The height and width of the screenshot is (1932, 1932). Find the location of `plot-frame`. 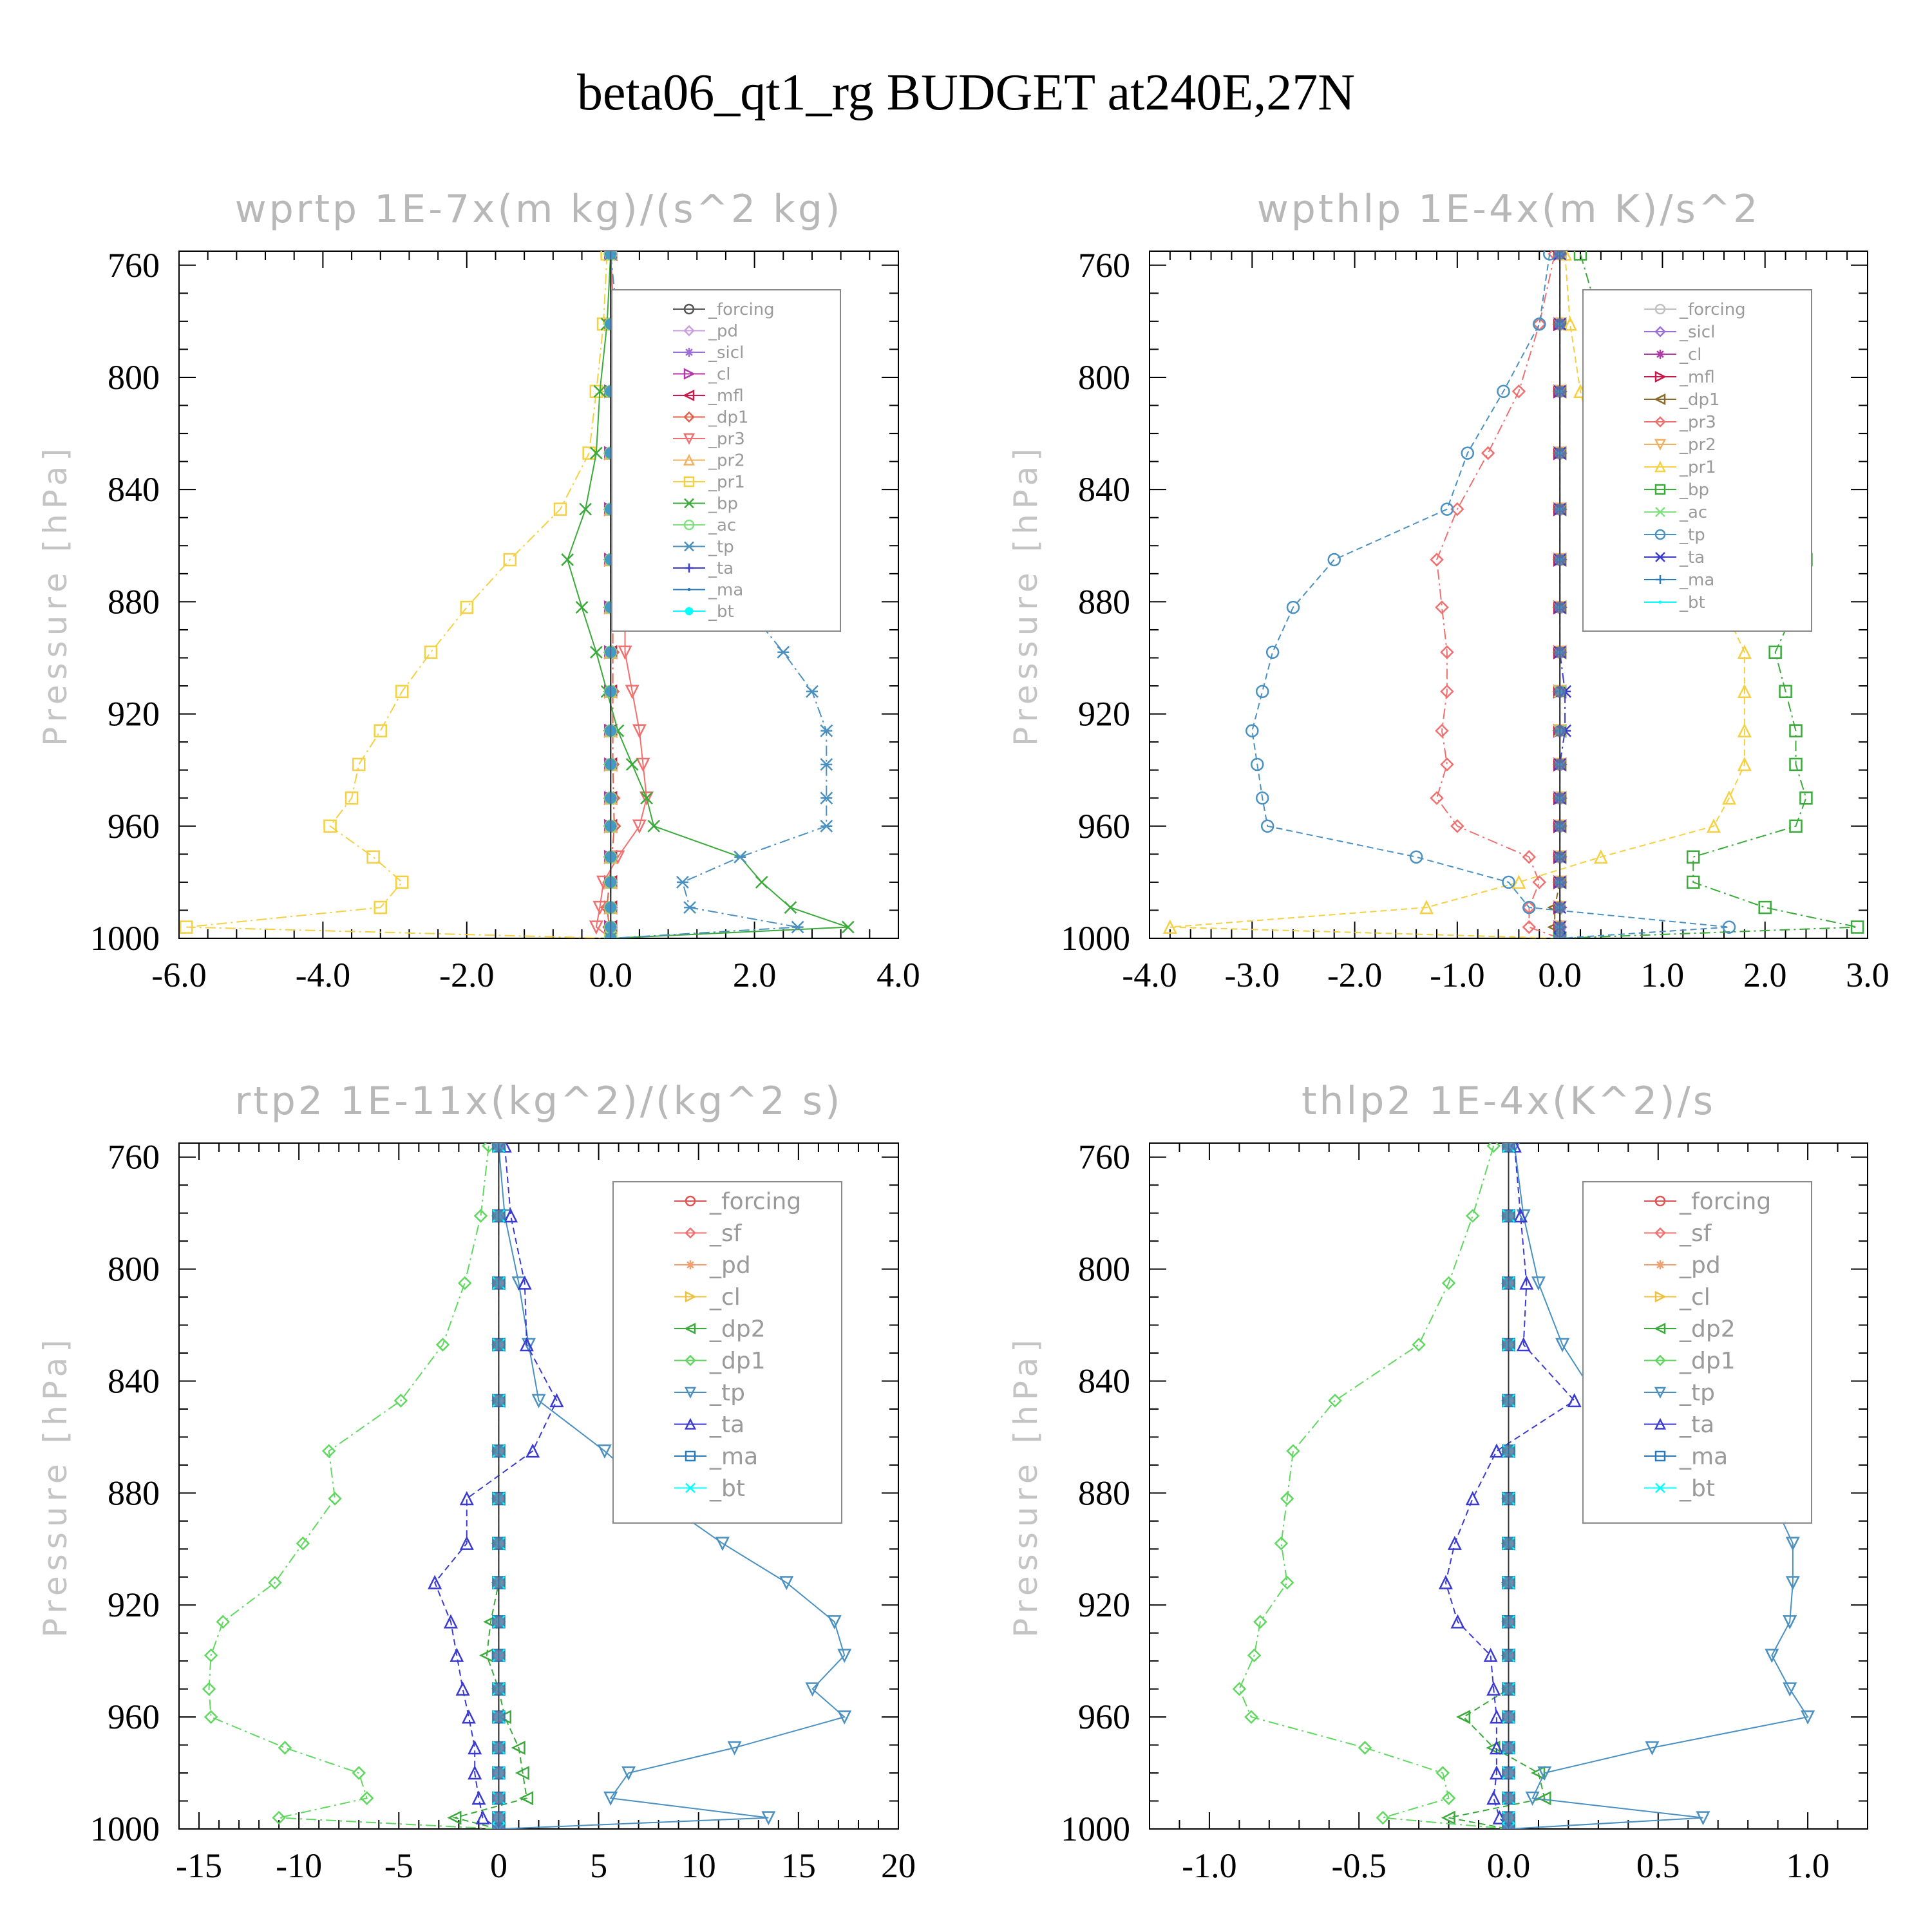

plot-frame is located at coordinates (538, 595).